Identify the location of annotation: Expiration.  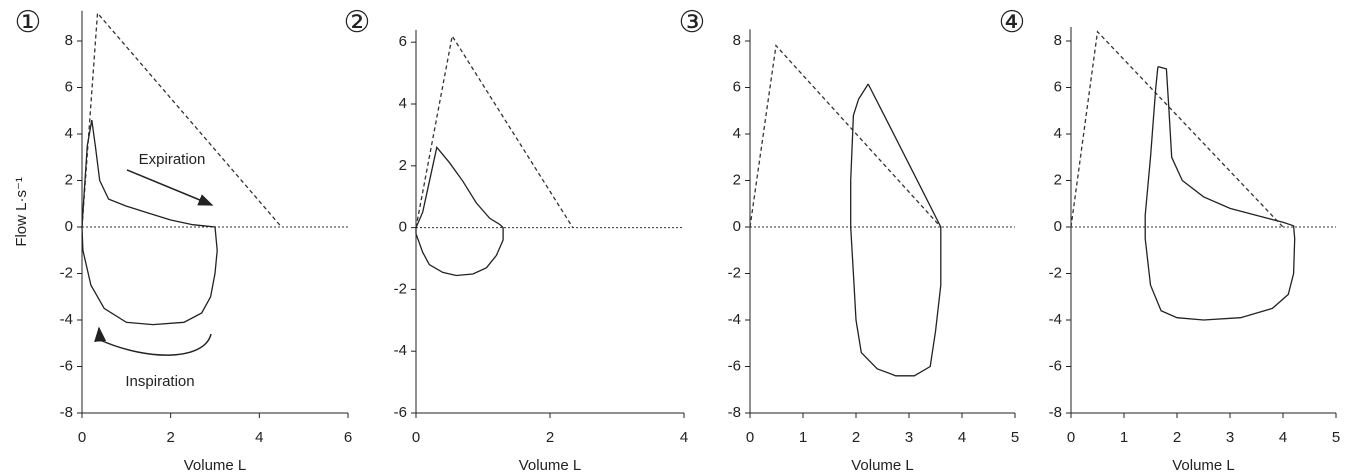
(172, 159).